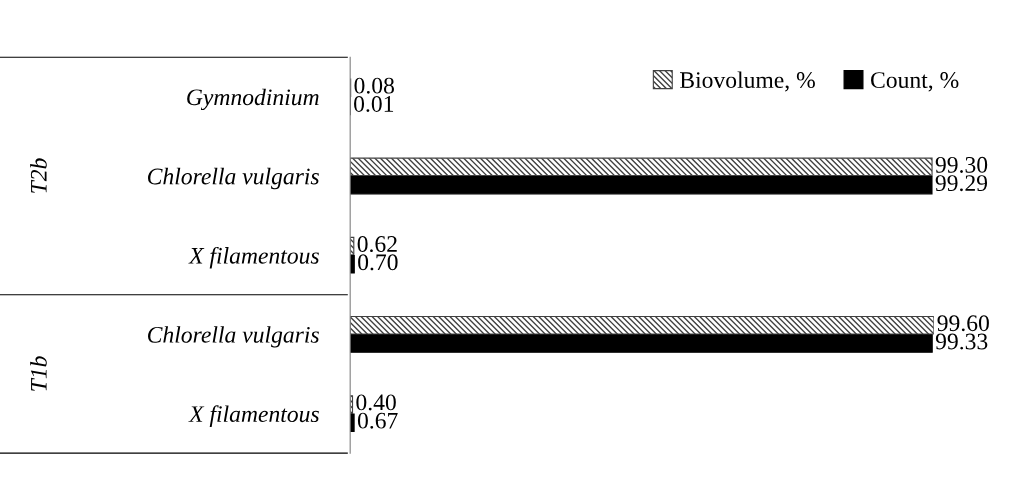  I want to click on data-label: 0.62, so click(377, 244).